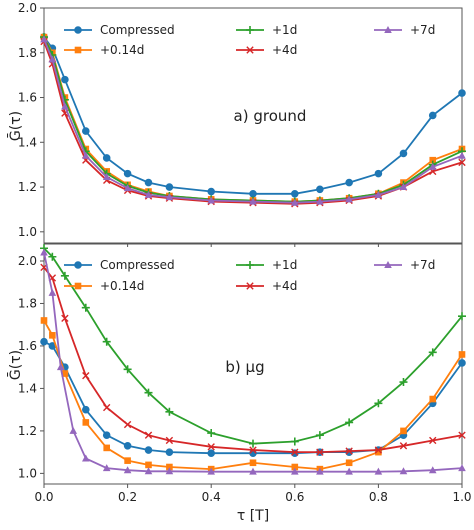  What do you see at coordinates (253, 516) in the screenshot?
I see `panel-b-x-axis-title: τ [T]` at bounding box center [253, 516].